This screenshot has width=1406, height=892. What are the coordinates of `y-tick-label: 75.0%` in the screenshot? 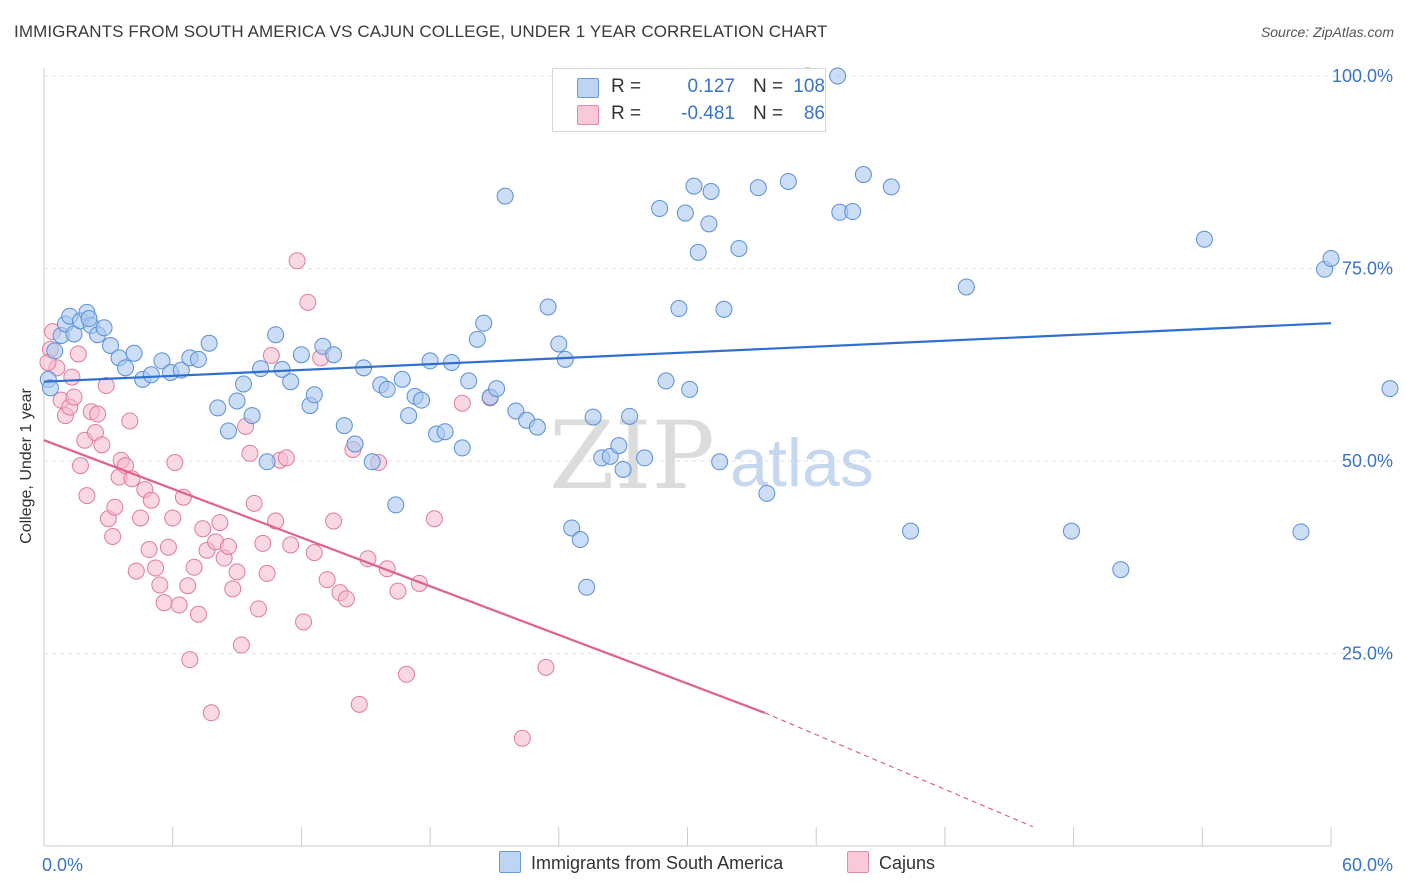 It's located at (1367, 269).